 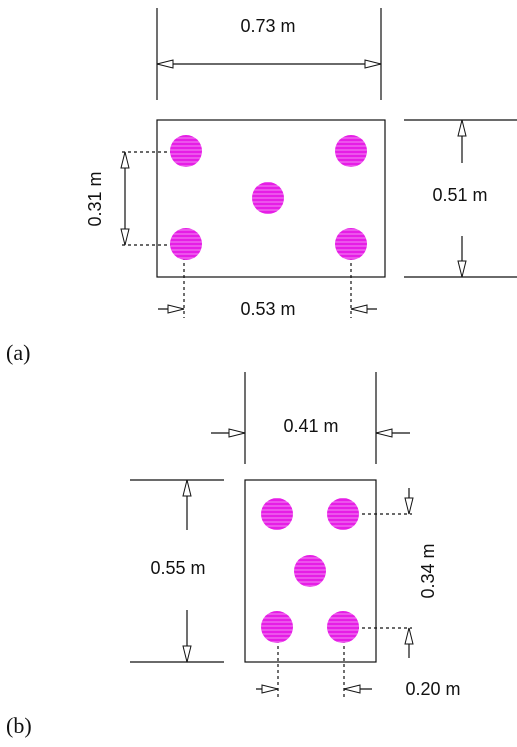 I want to click on bar-b-top-left, so click(x=277, y=514).